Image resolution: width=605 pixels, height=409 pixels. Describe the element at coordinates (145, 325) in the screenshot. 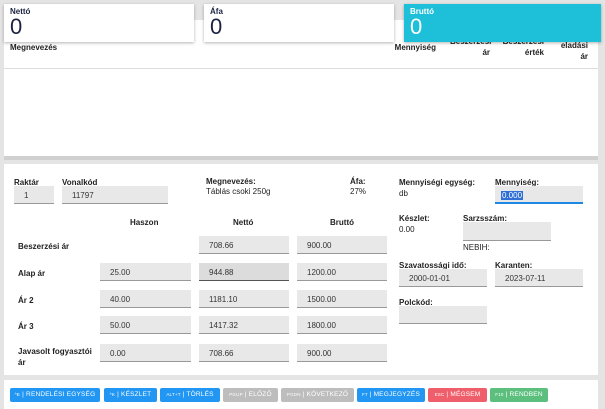

I see `haszon-input: 50.00` at that location.